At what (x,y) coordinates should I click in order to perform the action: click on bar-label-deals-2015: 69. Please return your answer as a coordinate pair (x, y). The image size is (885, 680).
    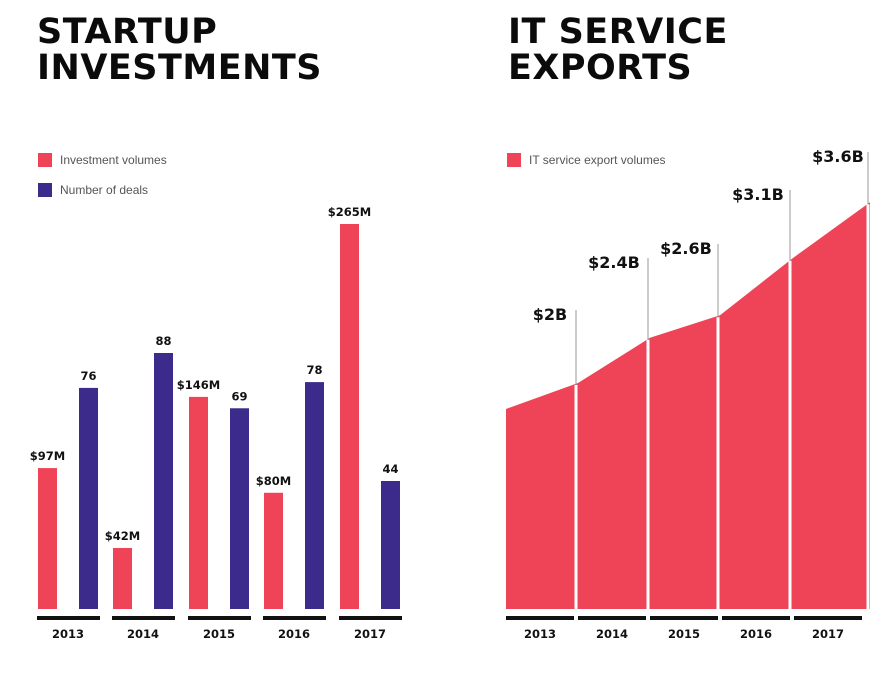
    Looking at the image, I should click on (239, 396).